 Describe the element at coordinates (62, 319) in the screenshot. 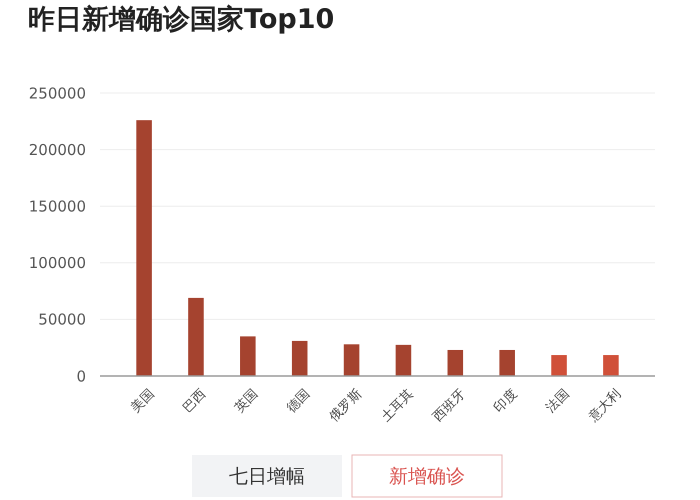

I see `y-tick-label: 50000` at that location.